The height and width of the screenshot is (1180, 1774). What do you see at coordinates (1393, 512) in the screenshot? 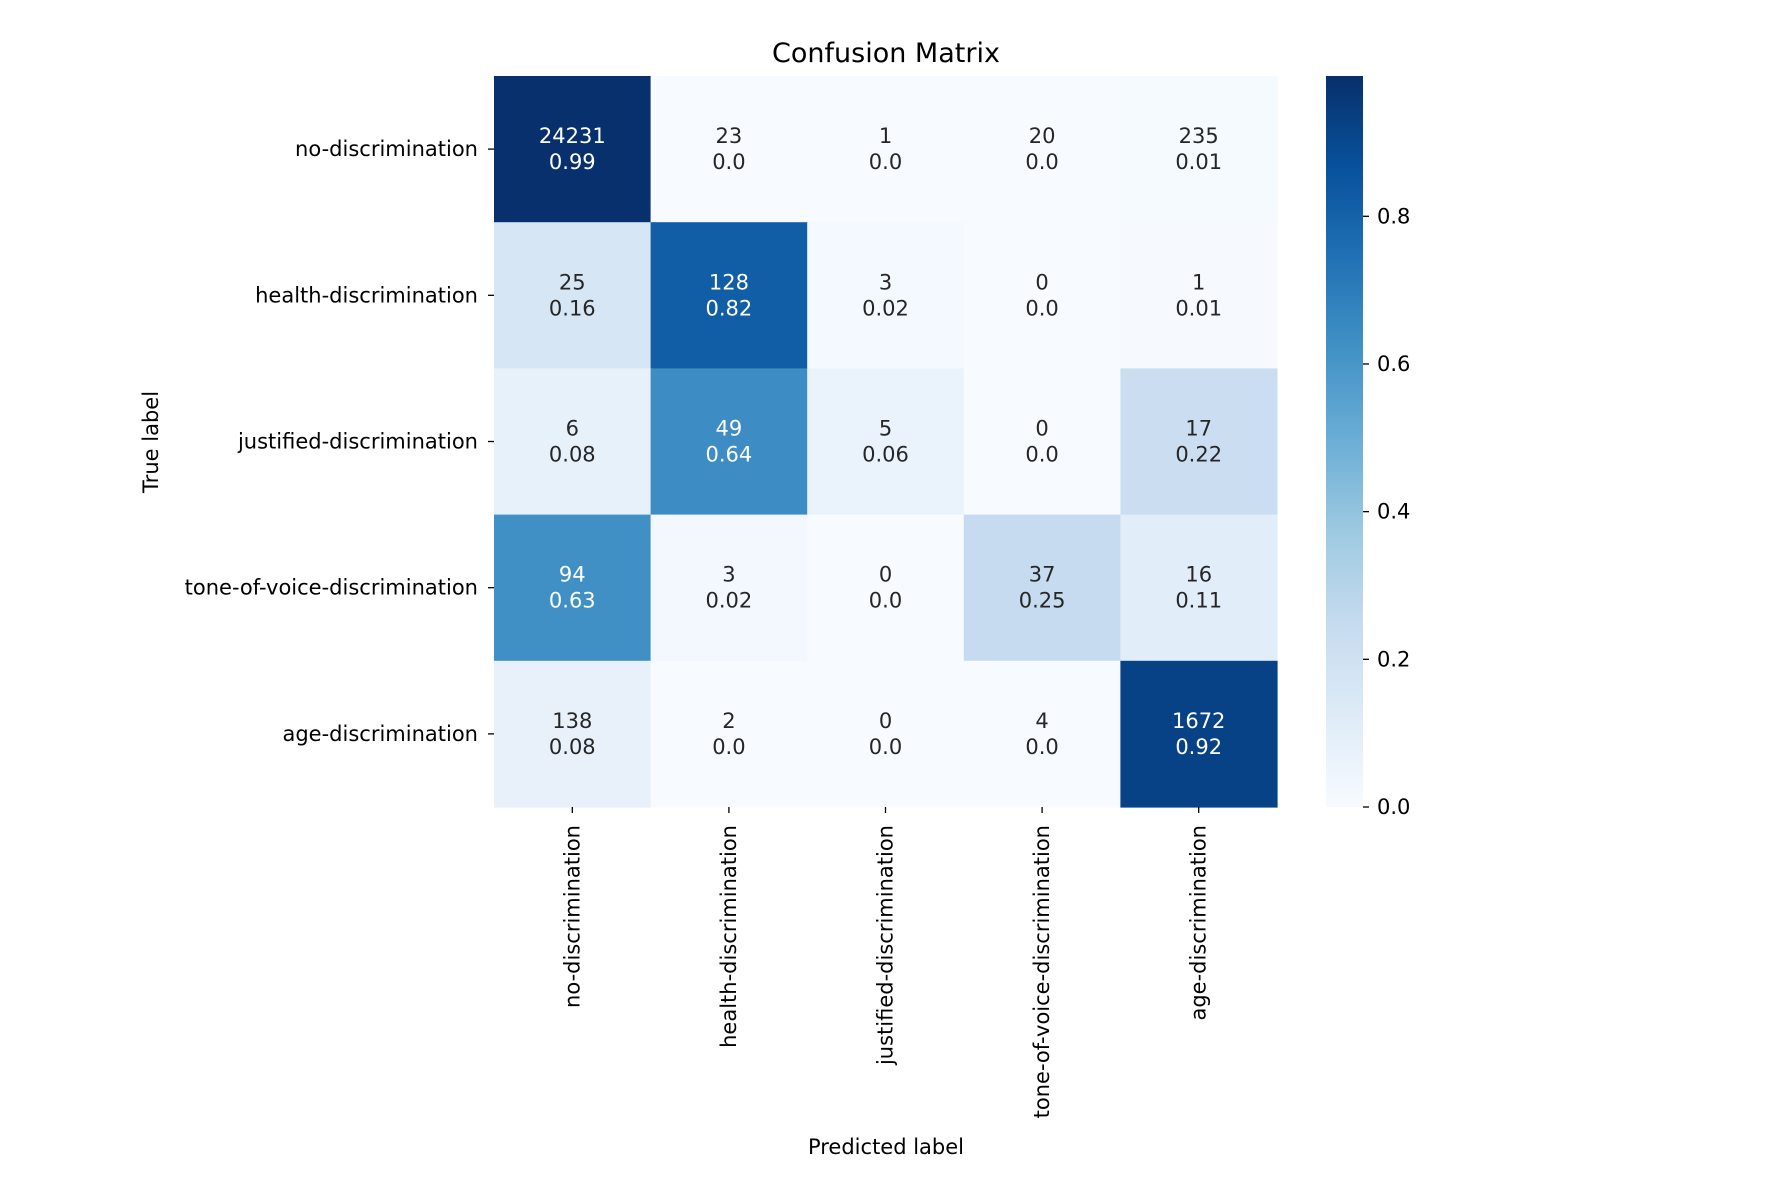
I see `colorbar-tick-label: 0.4` at bounding box center [1393, 512].